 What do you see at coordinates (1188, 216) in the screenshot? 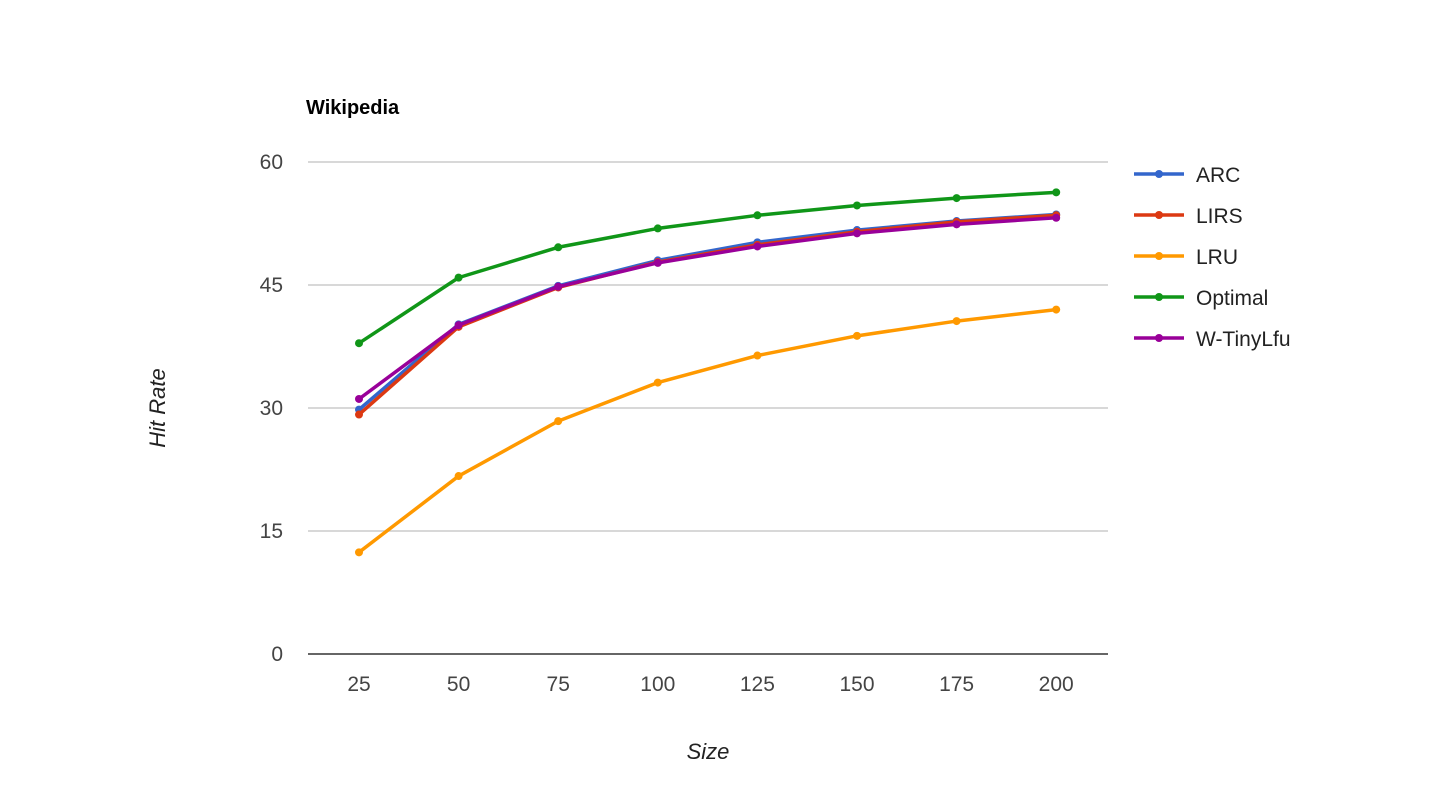
I see `legend-item-lirs: LIRS` at bounding box center [1188, 216].